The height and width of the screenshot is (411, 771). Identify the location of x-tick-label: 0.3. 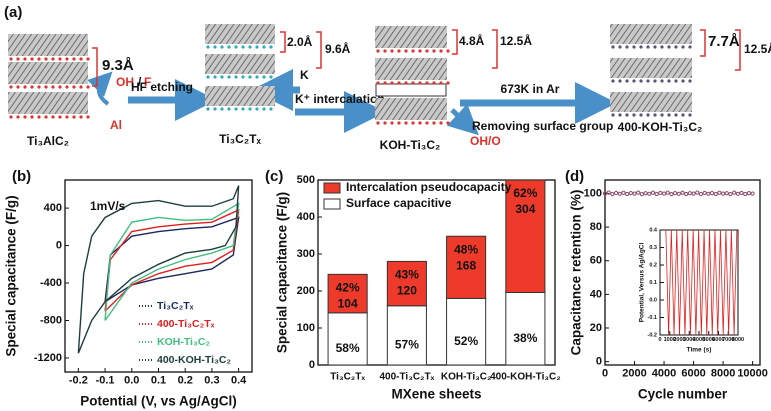
(211, 381).